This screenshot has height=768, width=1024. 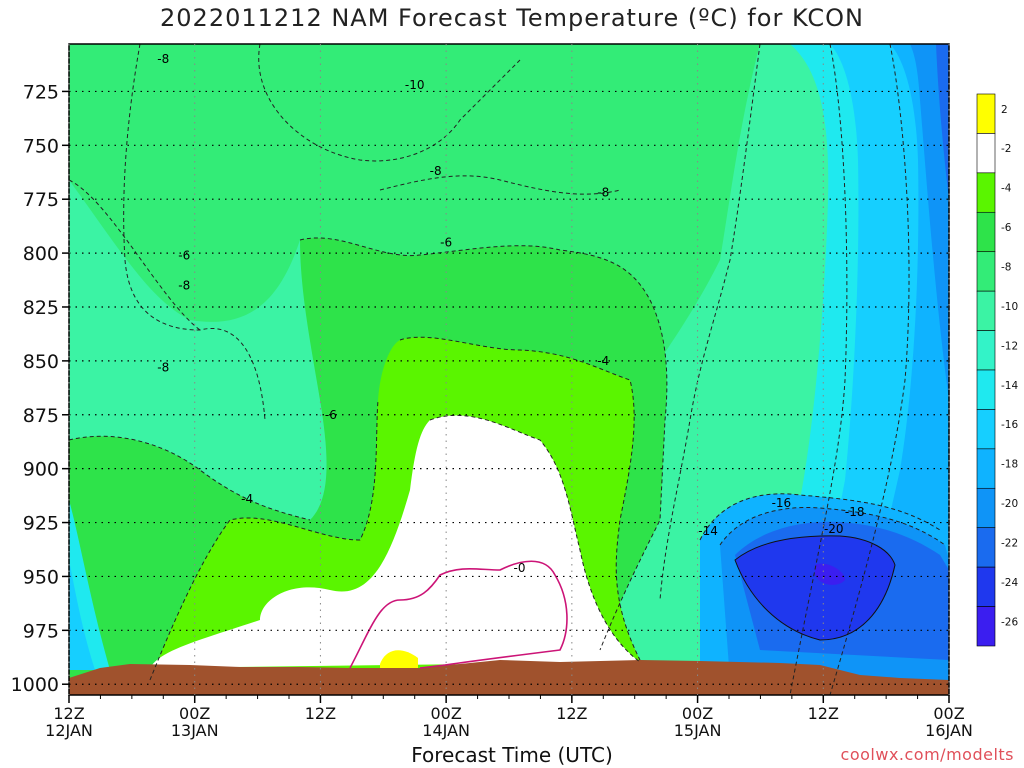 I want to click on contour-label: -0, so click(x=519, y=568).